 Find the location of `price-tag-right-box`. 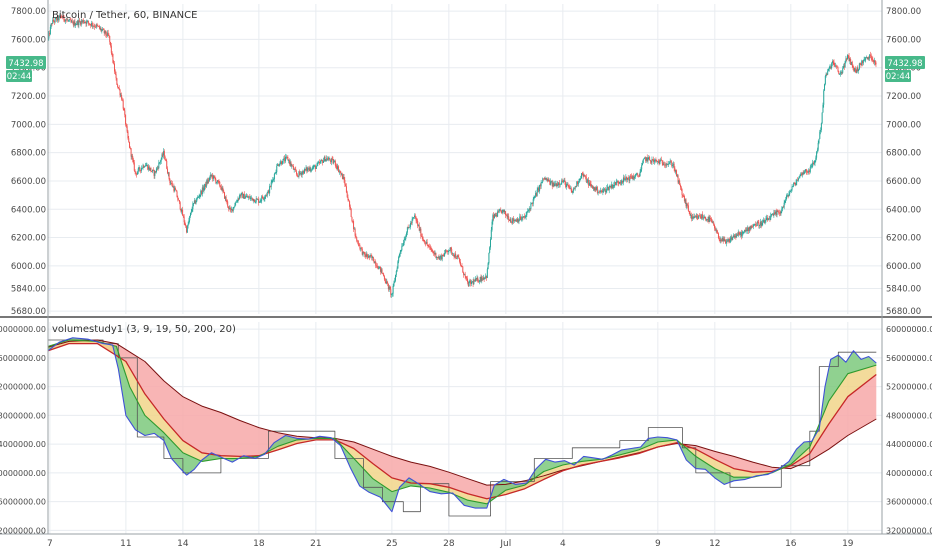

price-tag-right-box is located at coordinates (905, 63).